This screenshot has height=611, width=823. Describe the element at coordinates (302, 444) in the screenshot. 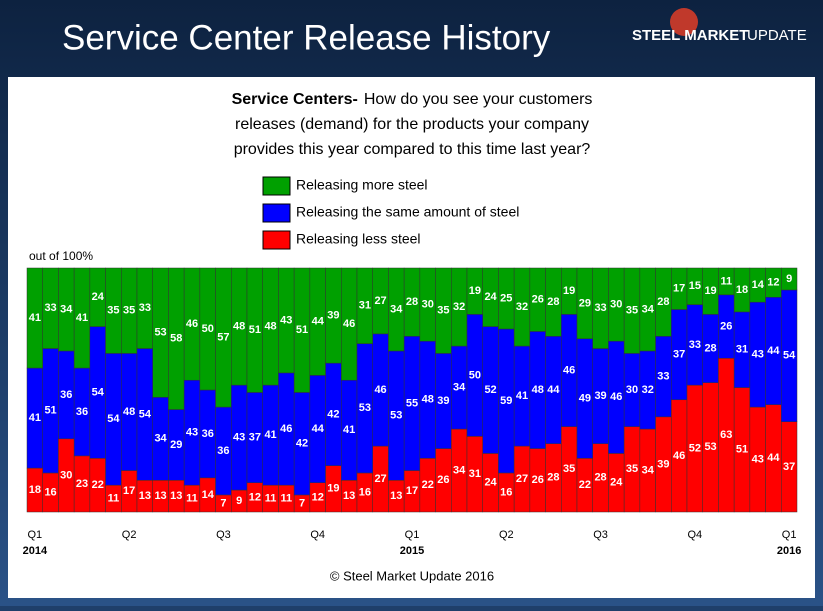

I see `value-label: 42` at that location.